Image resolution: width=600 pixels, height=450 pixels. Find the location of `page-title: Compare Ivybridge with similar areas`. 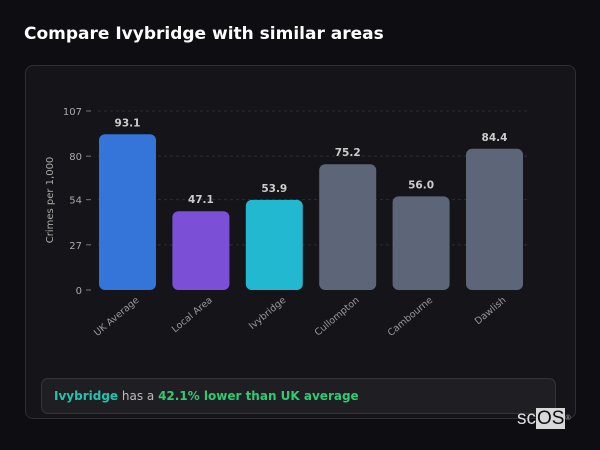

page-title: Compare Ivybridge with similar areas is located at coordinates (204, 34).